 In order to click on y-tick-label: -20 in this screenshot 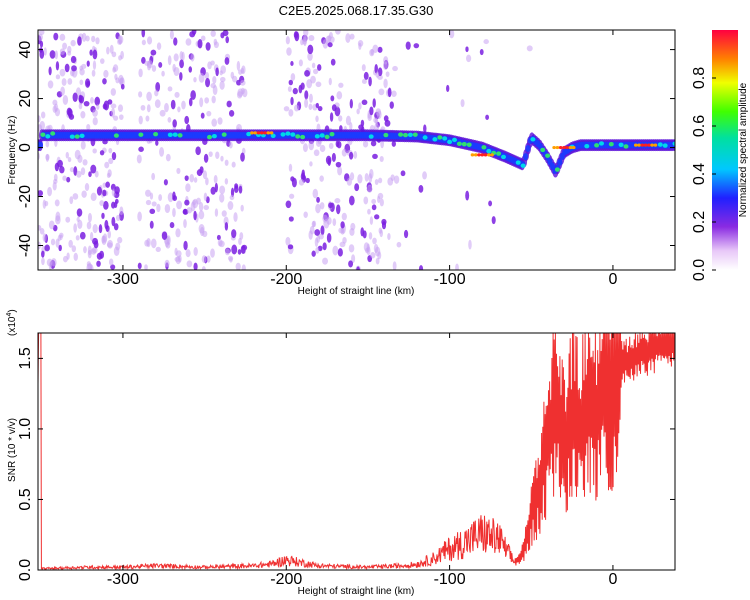, I will do `click(25, 196)`.